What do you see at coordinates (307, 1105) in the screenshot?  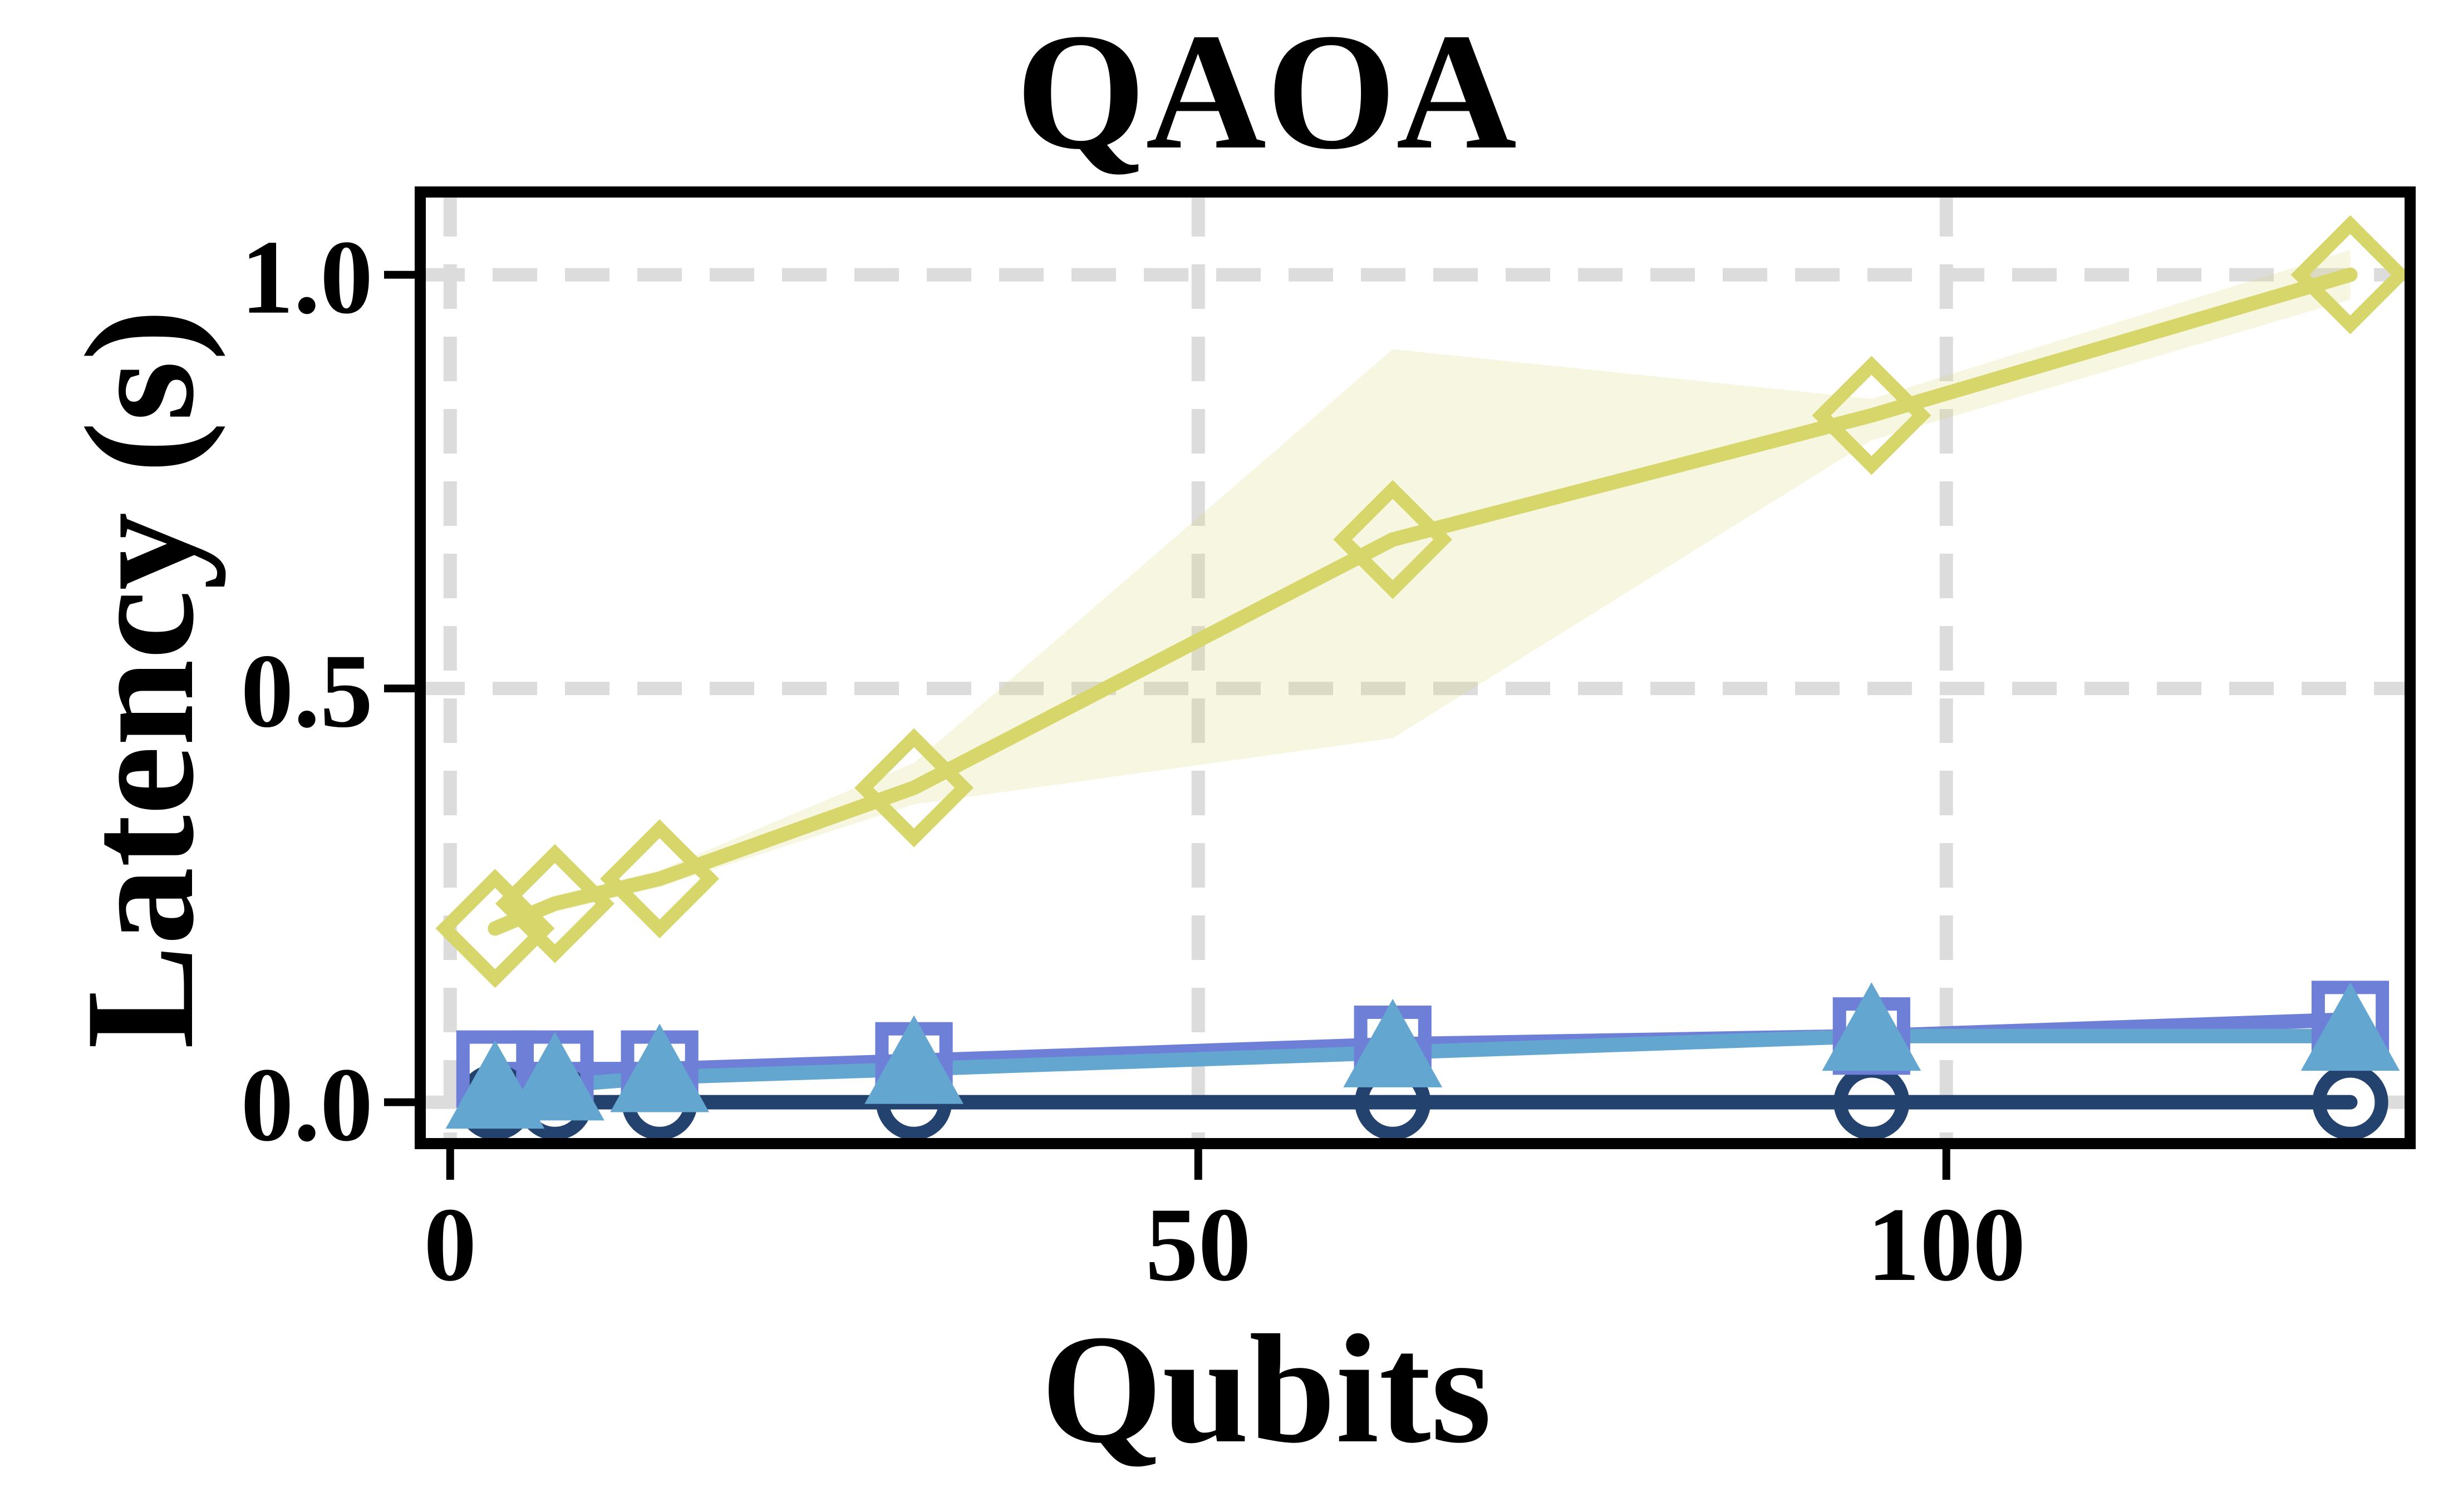 I see `y-tick-label-0: 0.0` at bounding box center [307, 1105].